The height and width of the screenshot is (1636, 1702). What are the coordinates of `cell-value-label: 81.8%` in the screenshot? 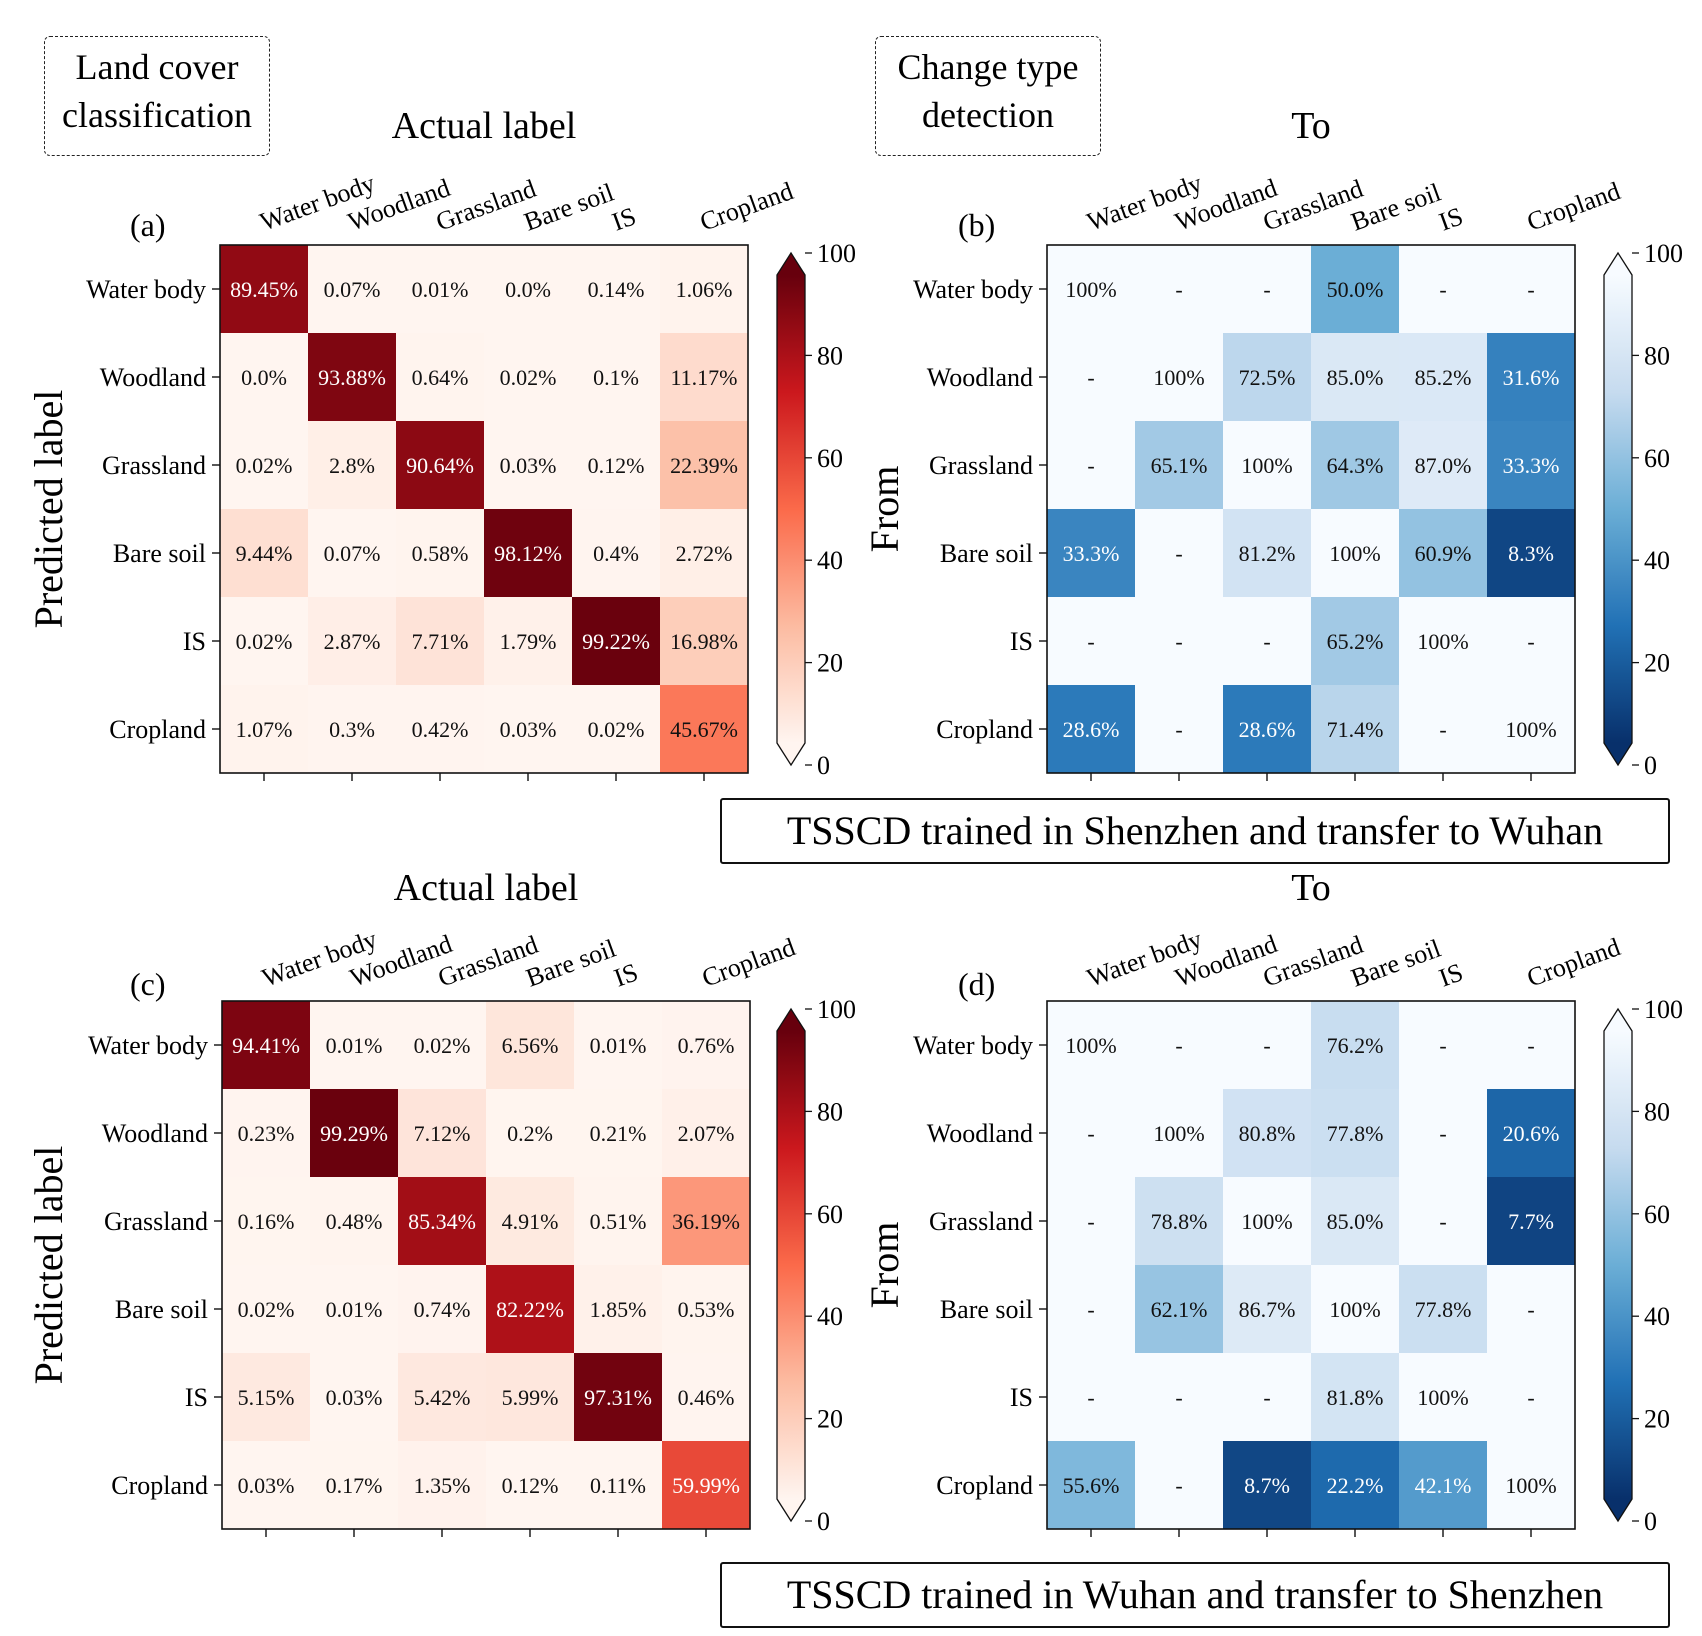 It's located at (1355, 1397).